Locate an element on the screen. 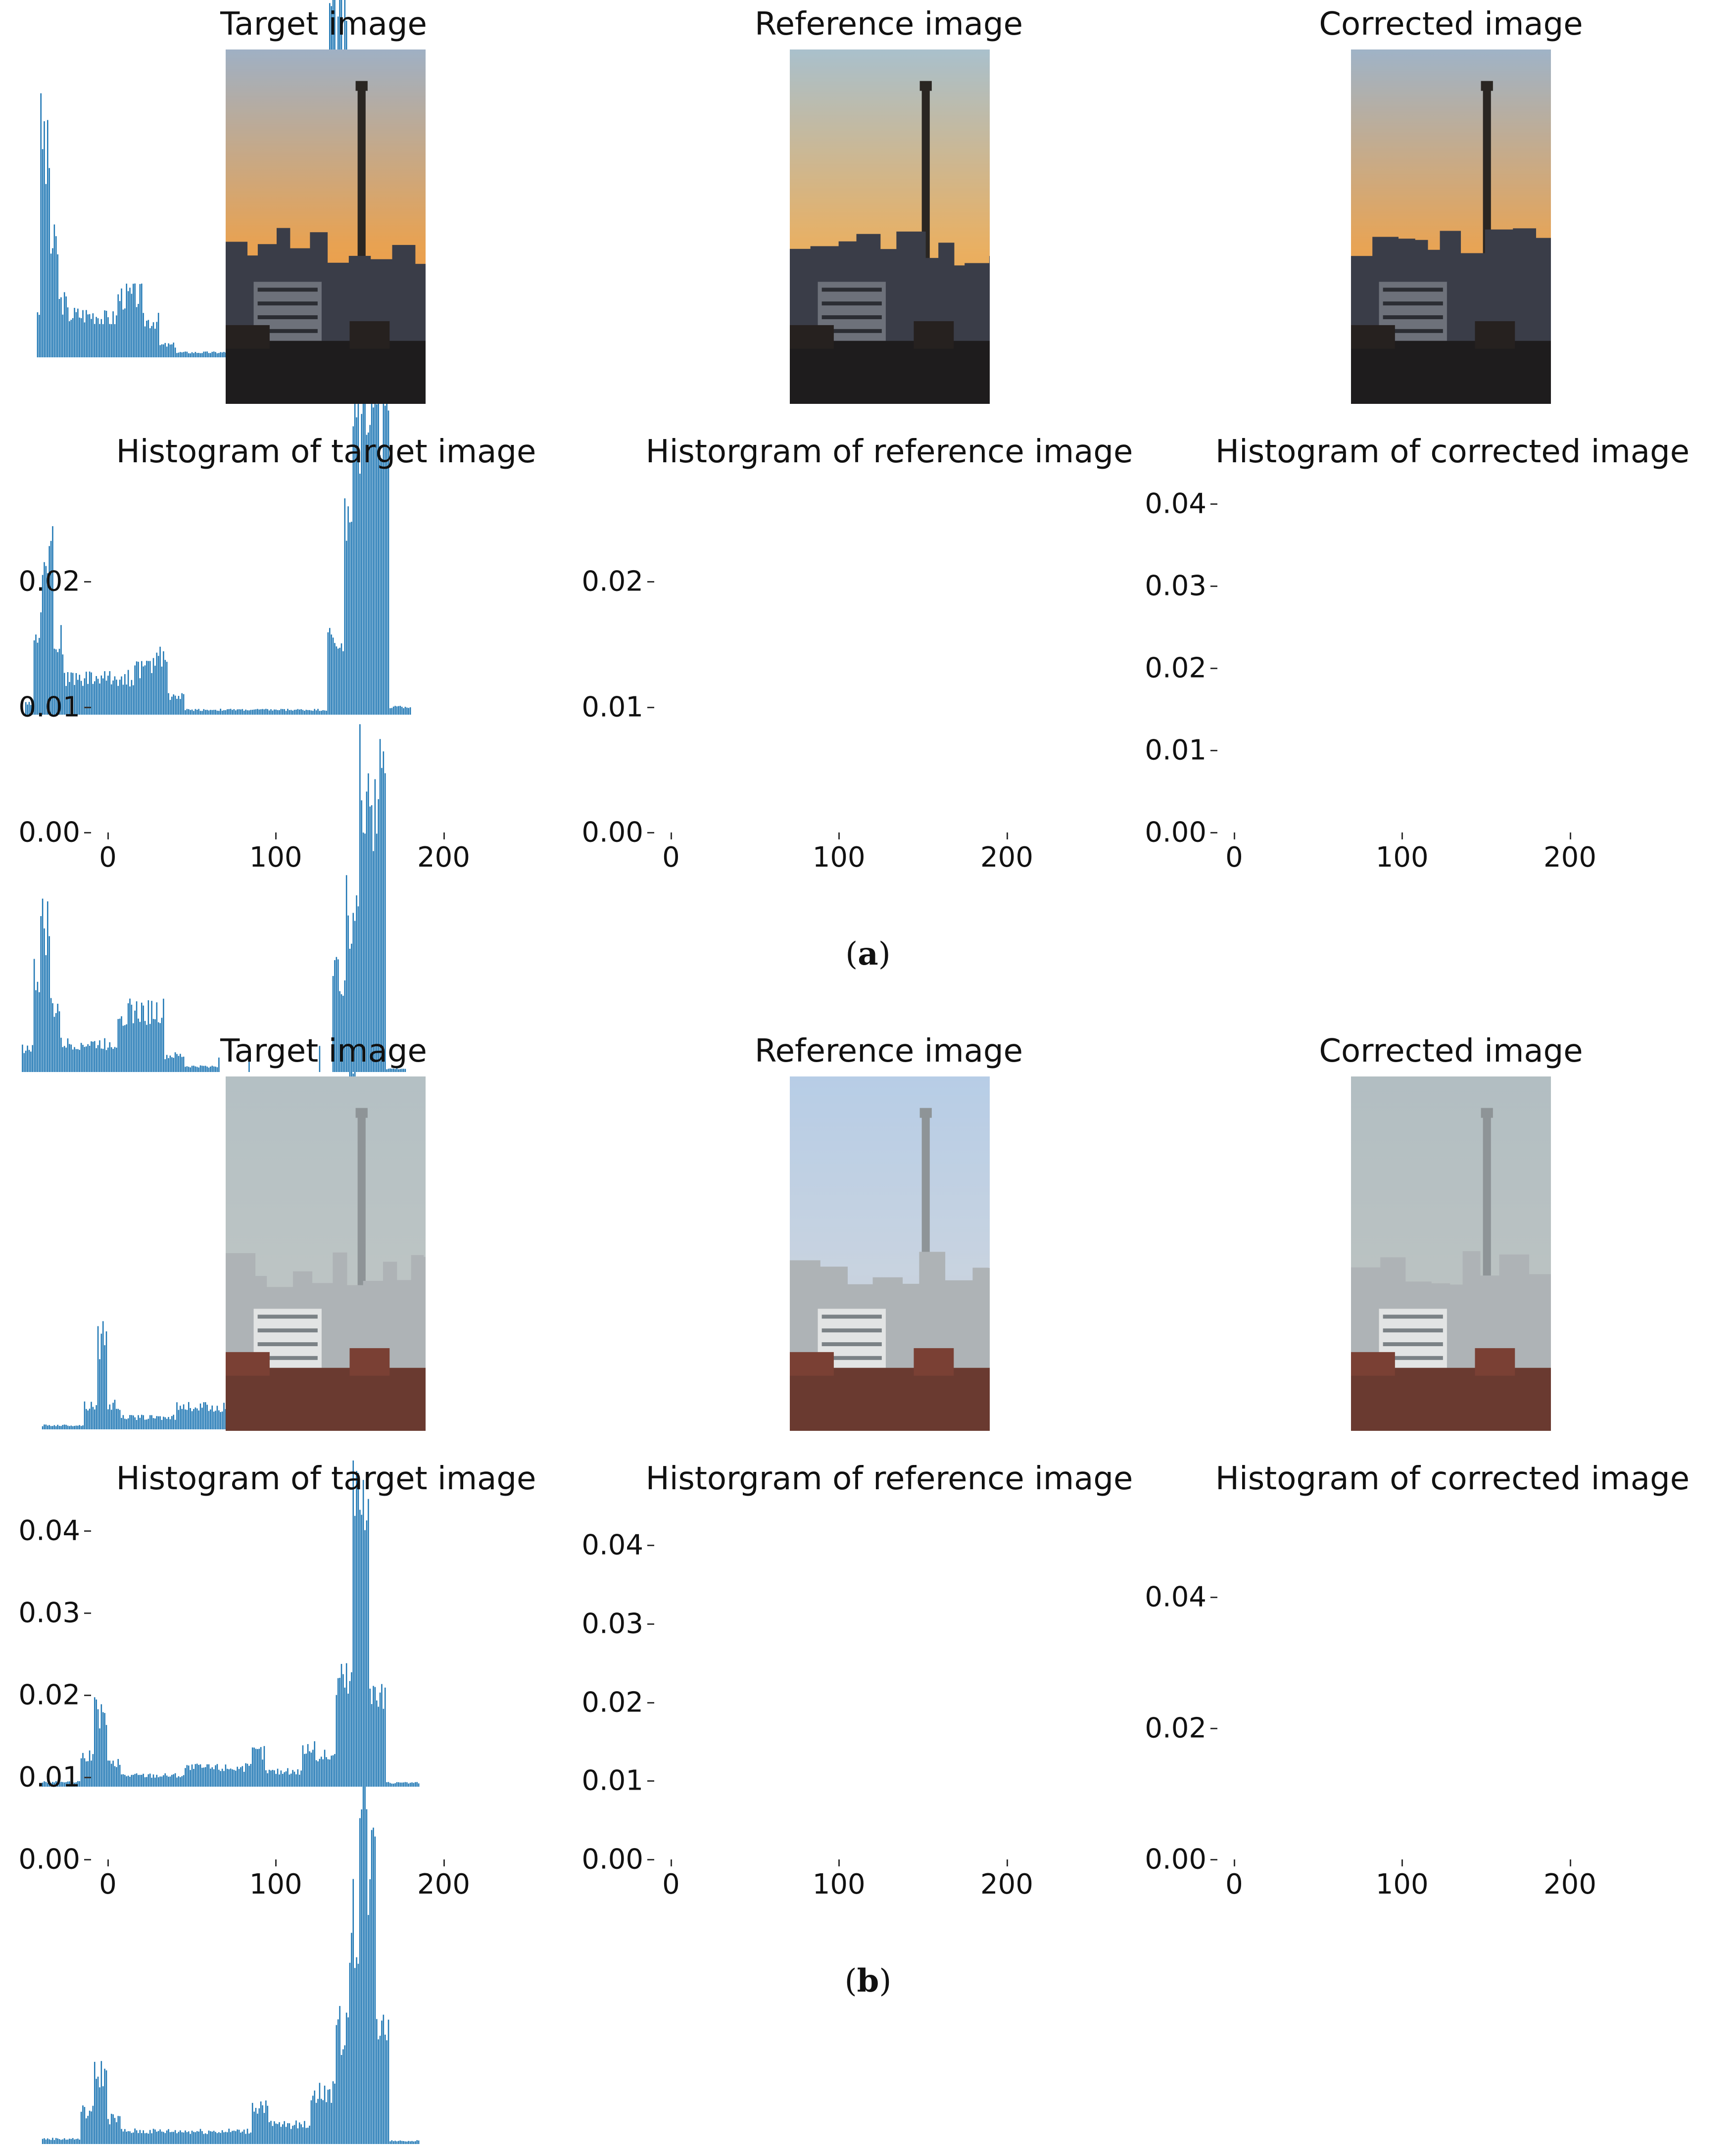  y-tick-mark is located at coordinates (87, 832).